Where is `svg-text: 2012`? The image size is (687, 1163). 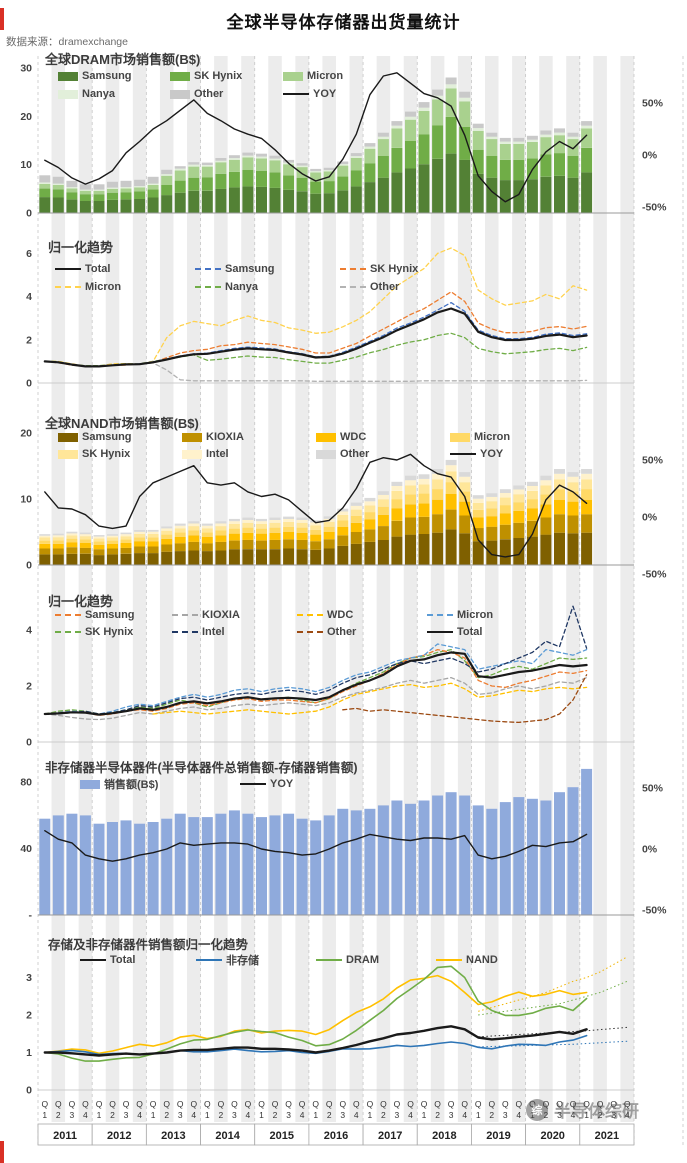 svg-text: 2012 is located at coordinates (119, 1136).